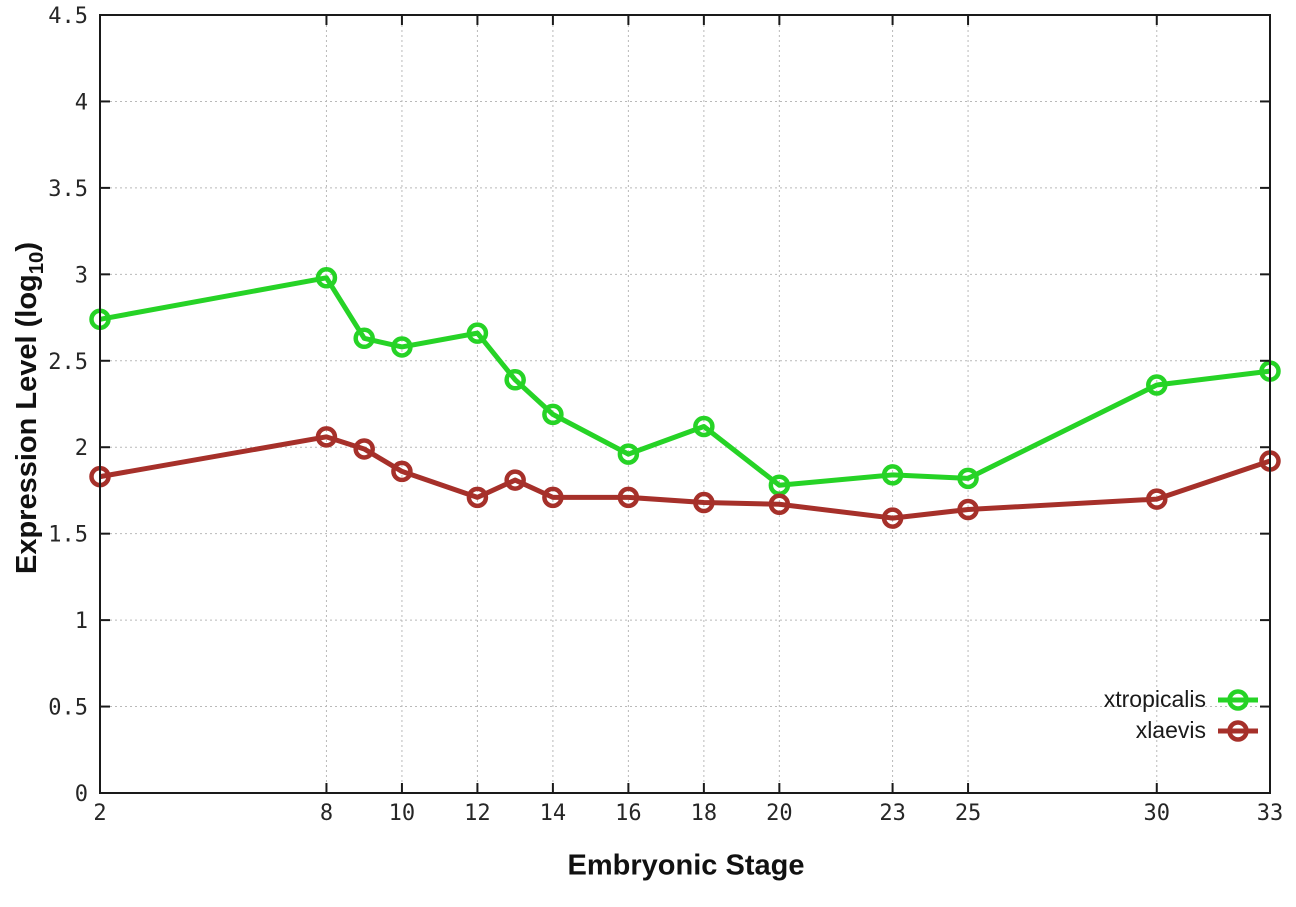  I want to click on y-tick-label: 2, so click(81, 448).